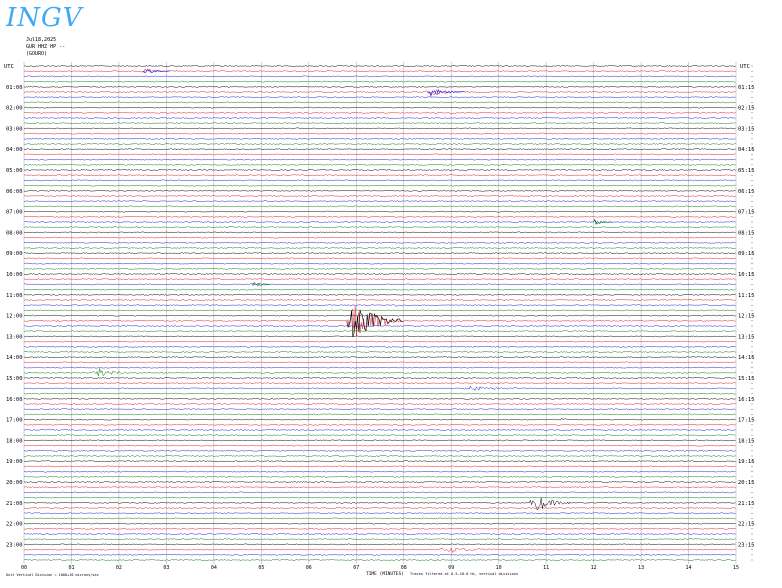 The height and width of the screenshot is (588, 782). Describe the element at coordinates (261, 568) in the screenshot. I see `x-tick-05: 05` at that location.